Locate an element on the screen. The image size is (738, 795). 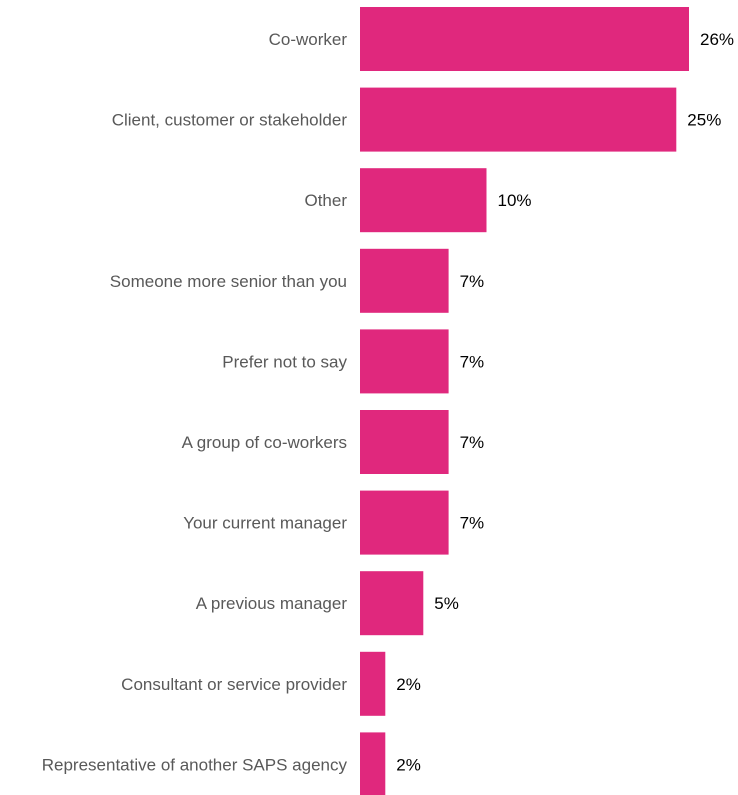
category-label-5: A group of co-workers is located at coordinates (264, 442).